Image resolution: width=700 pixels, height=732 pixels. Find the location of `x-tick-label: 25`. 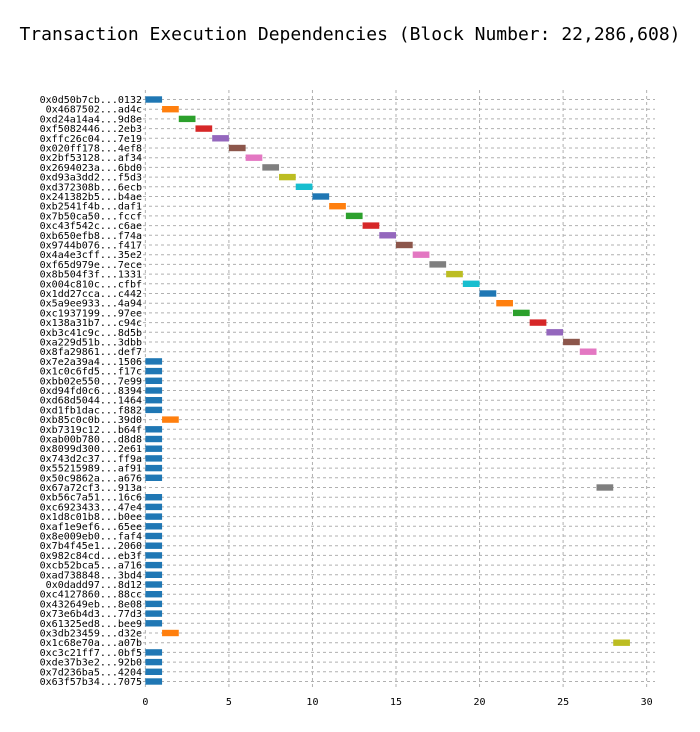

x-tick-label: 25 is located at coordinates (563, 702).